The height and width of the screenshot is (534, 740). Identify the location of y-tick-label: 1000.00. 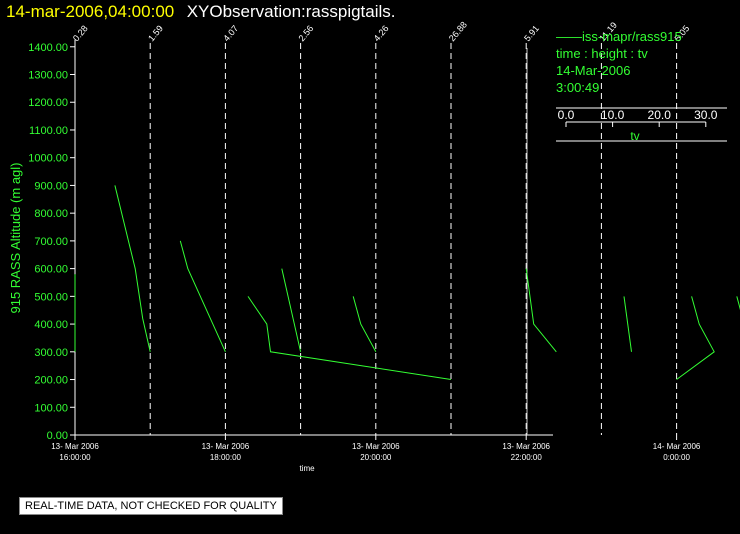
(48, 159).